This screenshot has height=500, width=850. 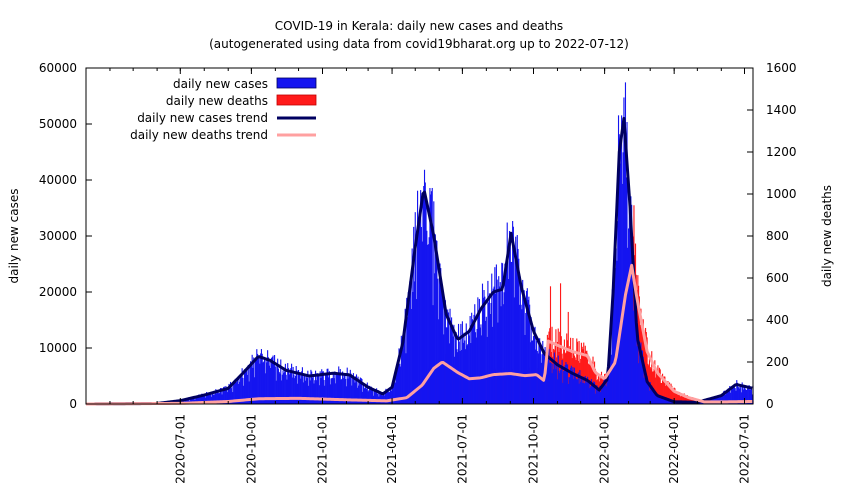 What do you see at coordinates (251, 449) in the screenshot?
I see `x-tick-label: 2020-10-01` at bounding box center [251, 449].